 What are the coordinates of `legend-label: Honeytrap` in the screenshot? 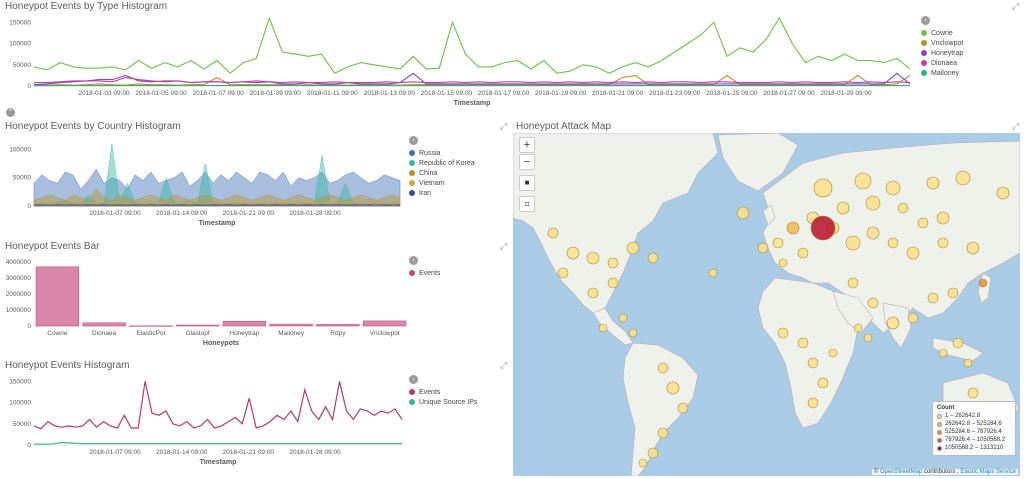 It's located at (947, 53).